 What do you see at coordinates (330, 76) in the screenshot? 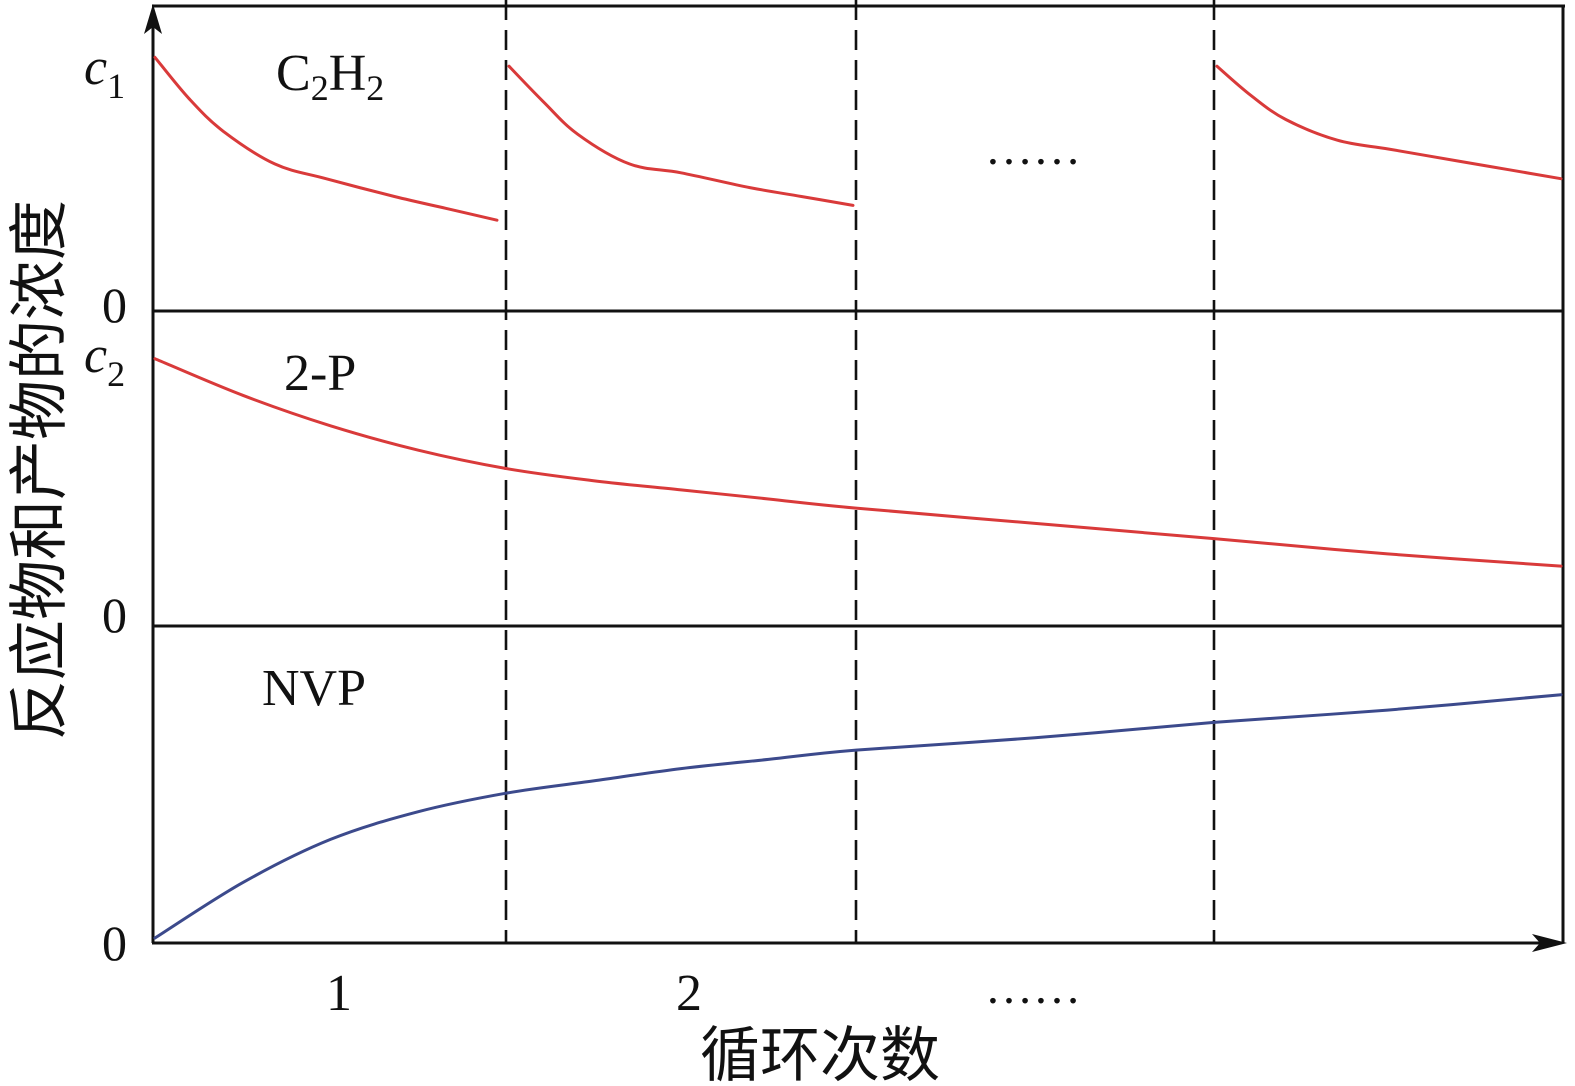
I see `panel-label-c2h2: C2H2` at bounding box center [330, 76].